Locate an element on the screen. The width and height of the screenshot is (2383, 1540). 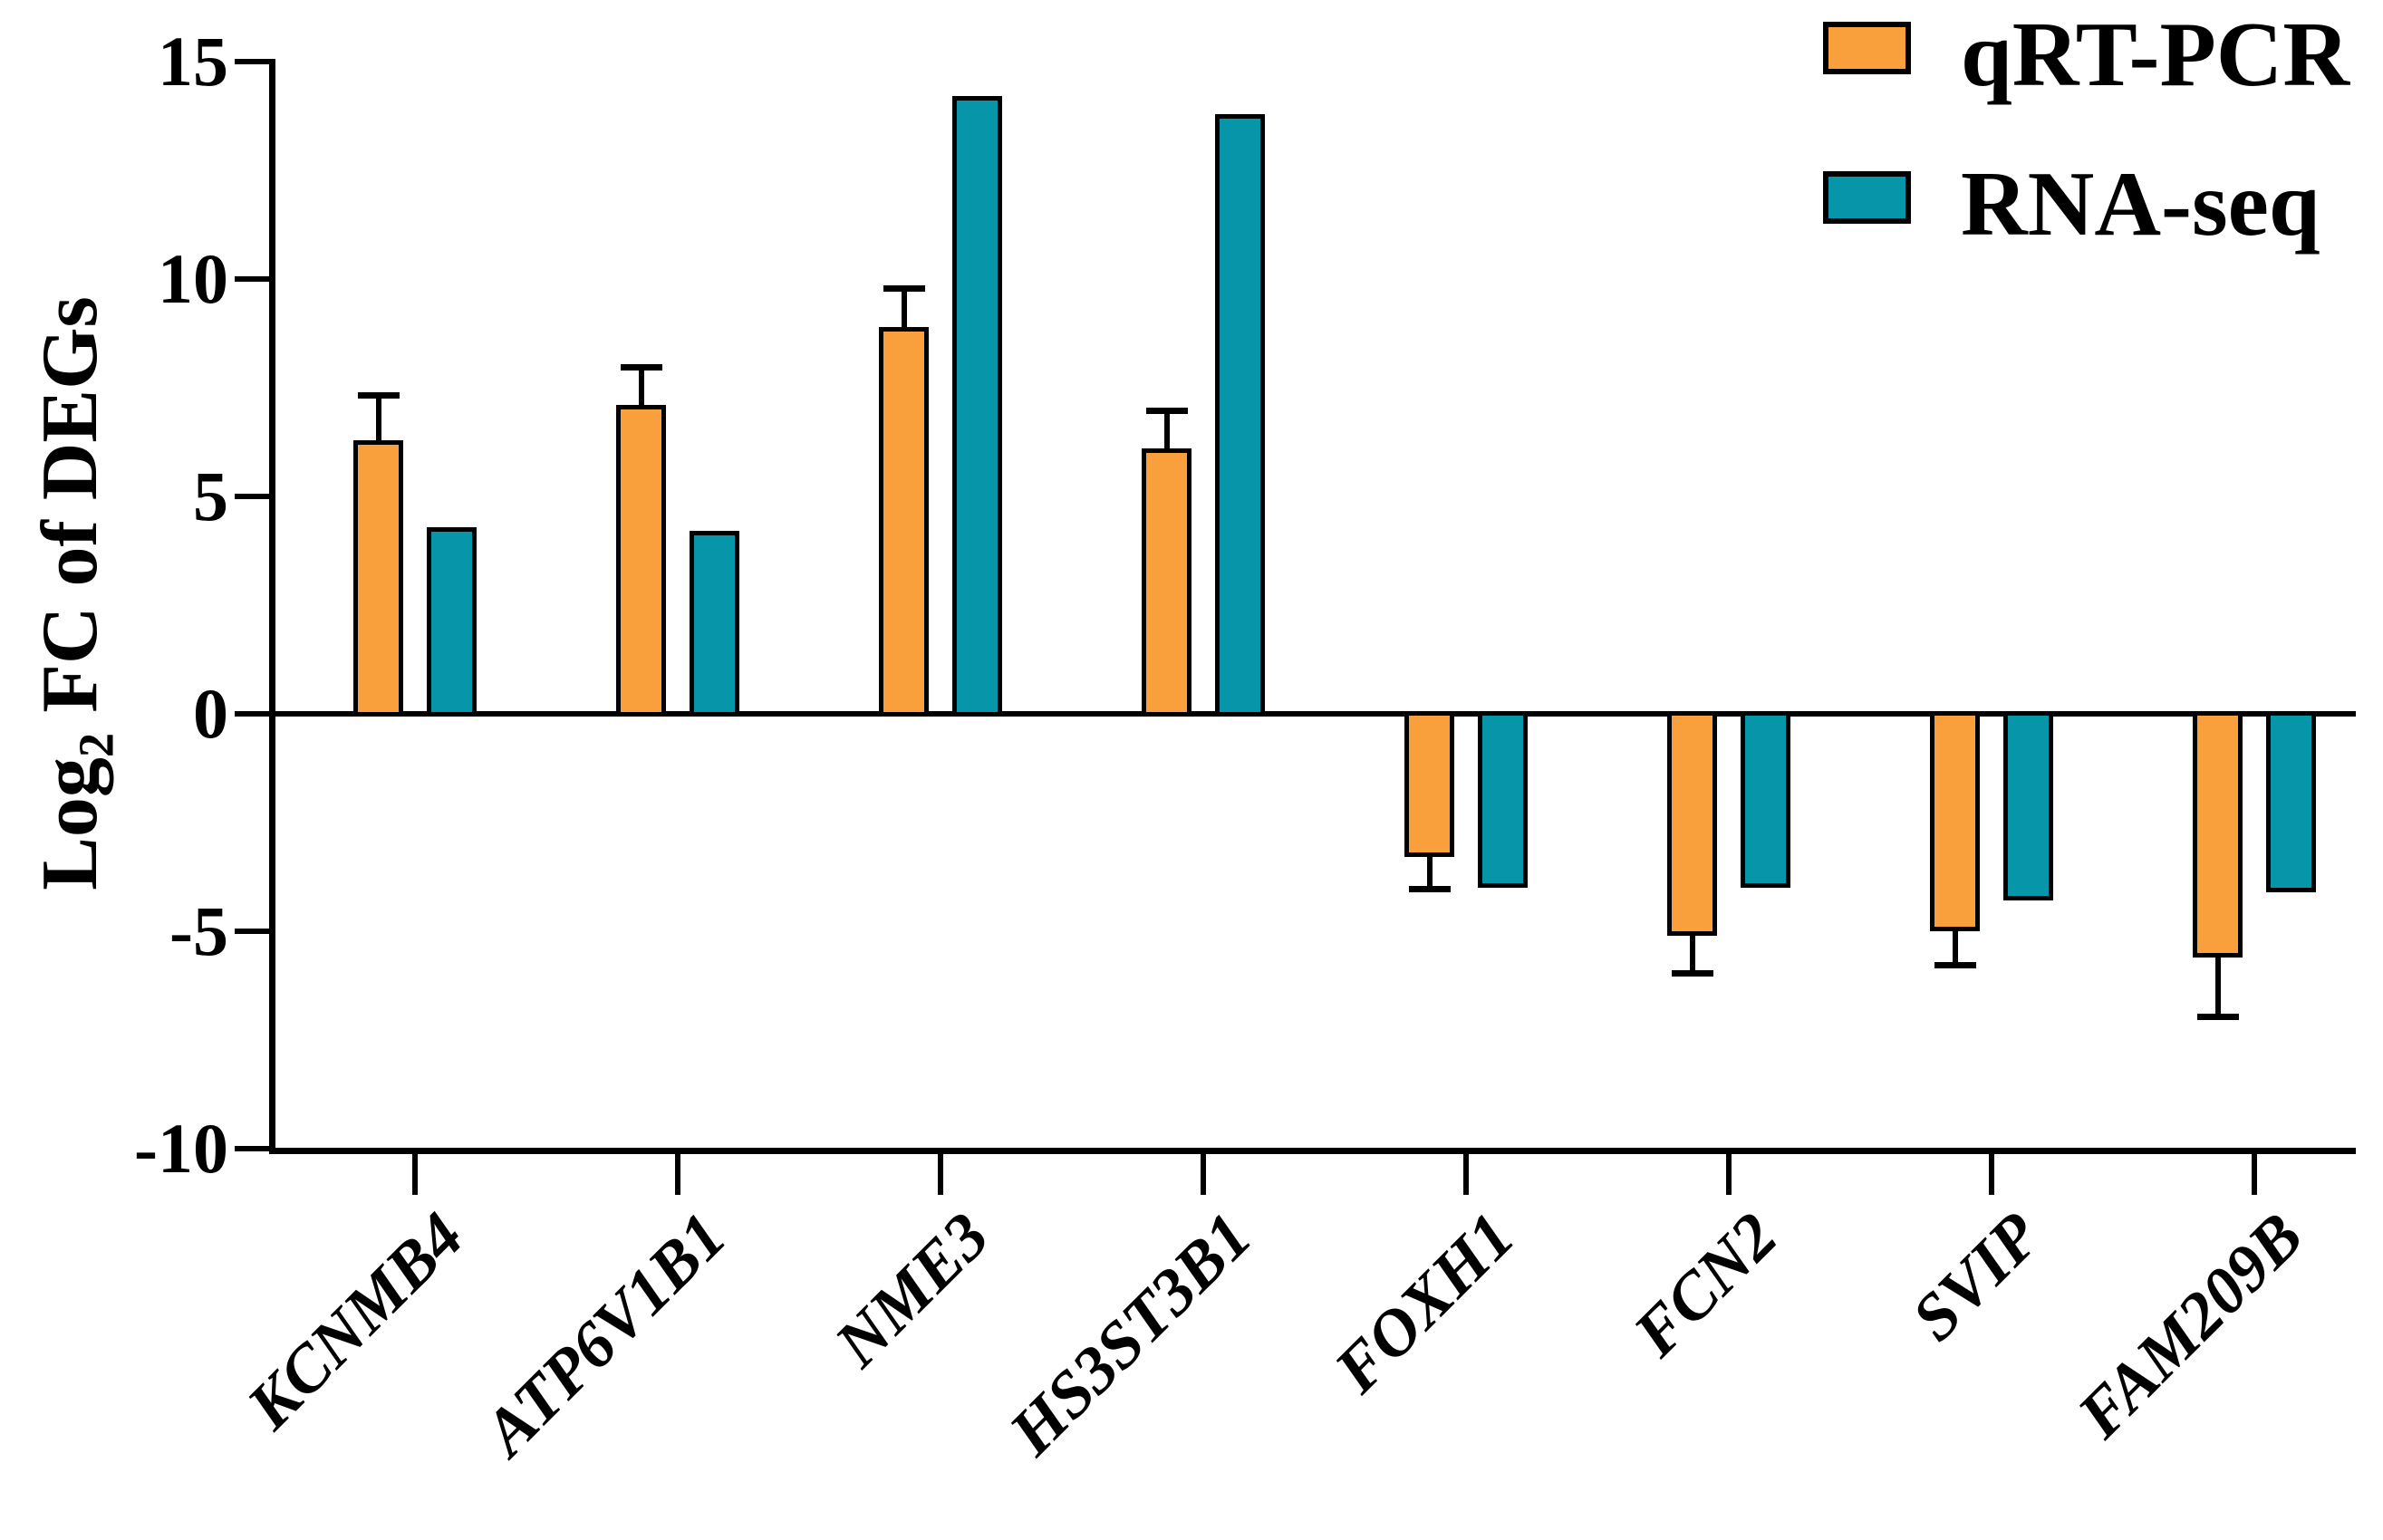
bar-rnaseq-foxh1 is located at coordinates (1503, 799).